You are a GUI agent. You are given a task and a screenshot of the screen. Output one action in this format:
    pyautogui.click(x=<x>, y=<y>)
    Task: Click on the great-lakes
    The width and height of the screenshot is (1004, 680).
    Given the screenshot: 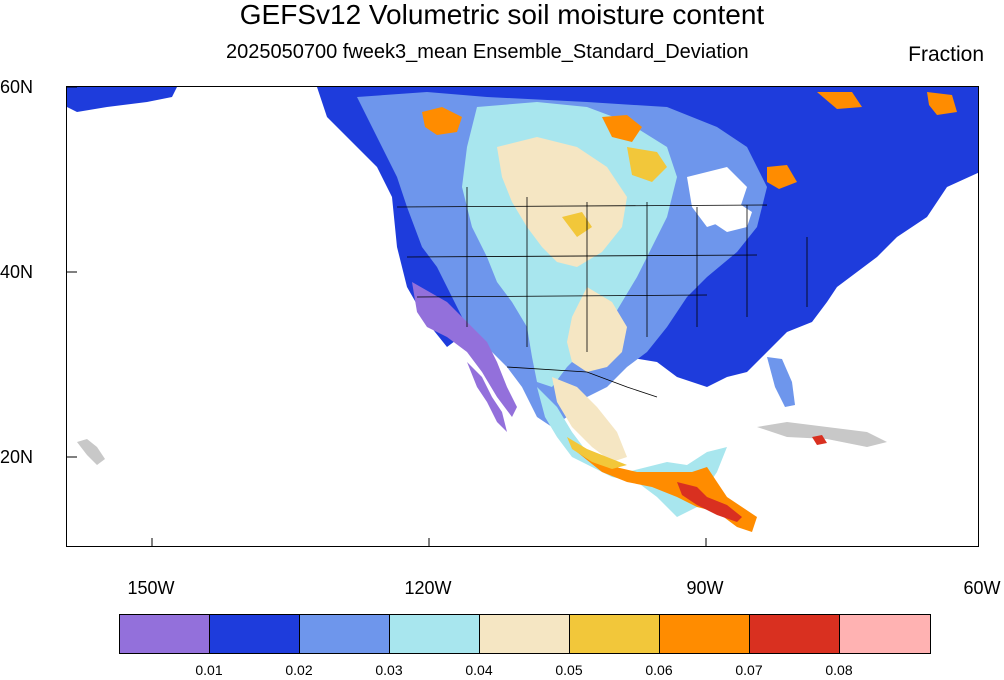 What is the action you would take?
    pyautogui.click(x=729, y=215)
    